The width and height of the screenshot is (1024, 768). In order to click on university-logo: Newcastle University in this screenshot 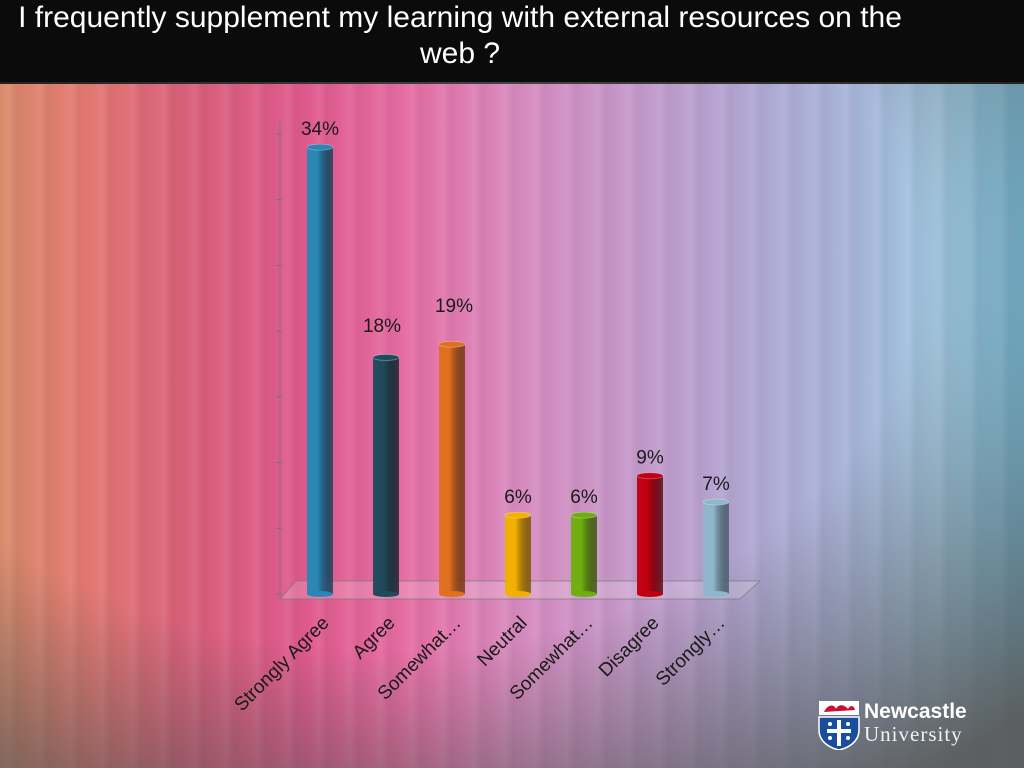, I will do `click(903, 726)`.